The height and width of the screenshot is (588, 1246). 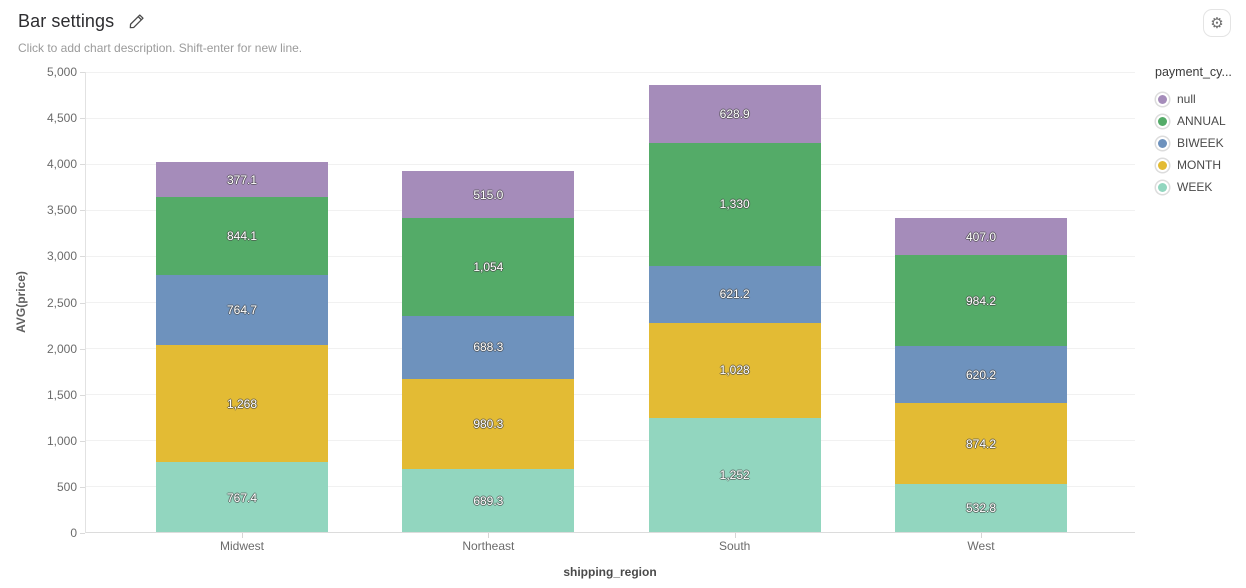 I want to click on x-tick-label: South, so click(x=734, y=546).